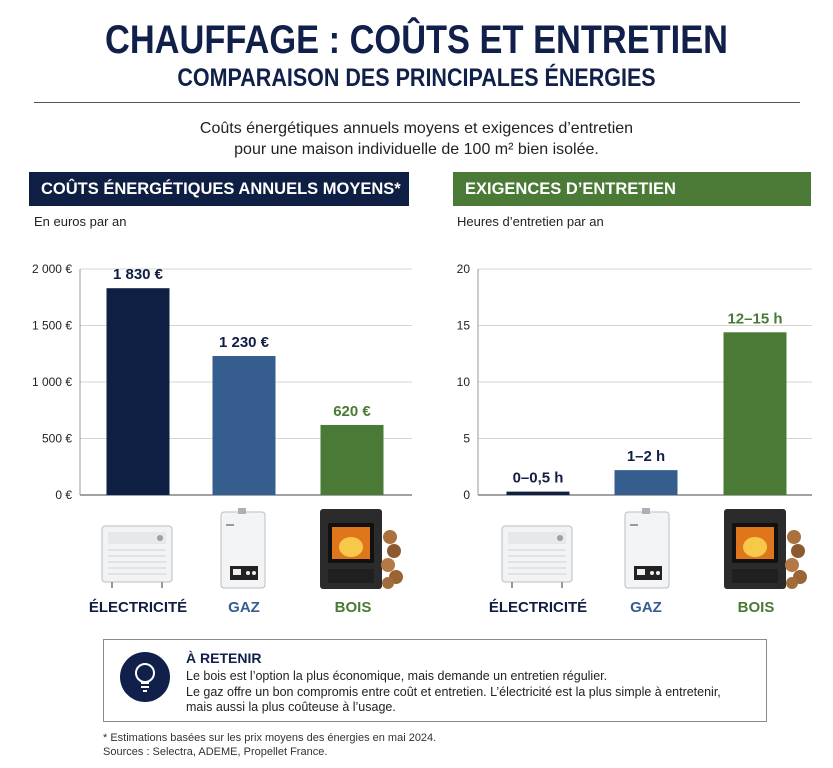  Describe the element at coordinates (145, 677) in the screenshot. I see `lightbulb-icon` at that location.